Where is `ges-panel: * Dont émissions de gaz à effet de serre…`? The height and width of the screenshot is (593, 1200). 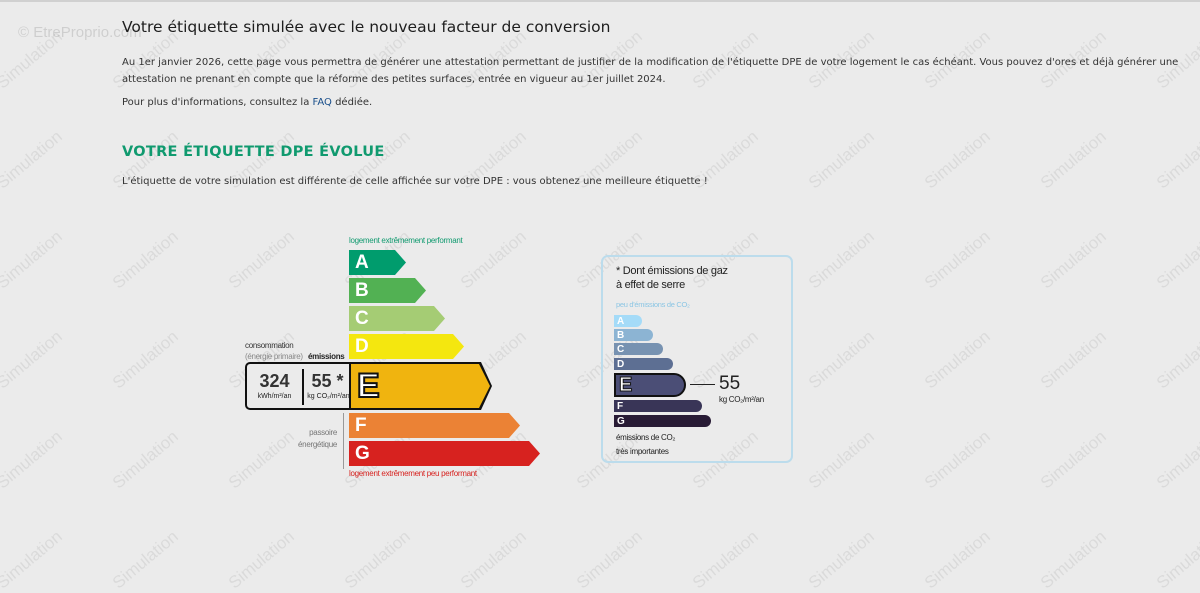
ges-panel: * Dont émissions de gaz à effet de serre… is located at coordinates (697, 359).